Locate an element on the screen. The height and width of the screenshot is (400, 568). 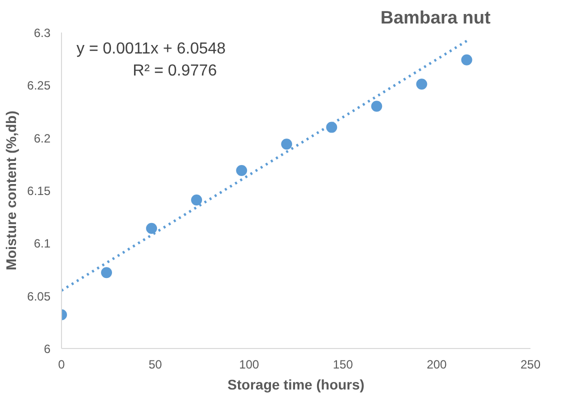
annotation: y = 0.0011x + 6.0548 is located at coordinates (151, 49).